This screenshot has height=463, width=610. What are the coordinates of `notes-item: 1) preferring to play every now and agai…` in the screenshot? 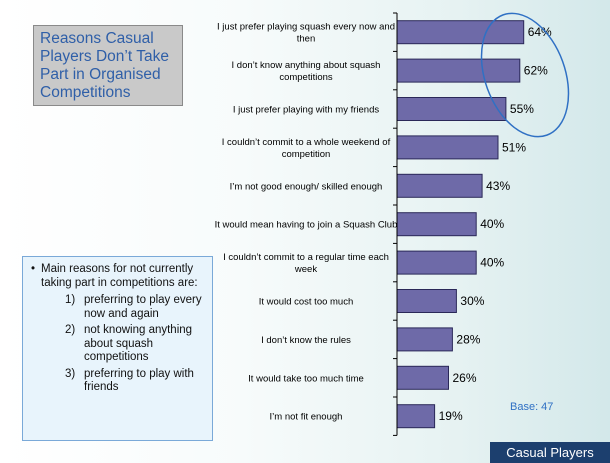 It's located at (134, 307).